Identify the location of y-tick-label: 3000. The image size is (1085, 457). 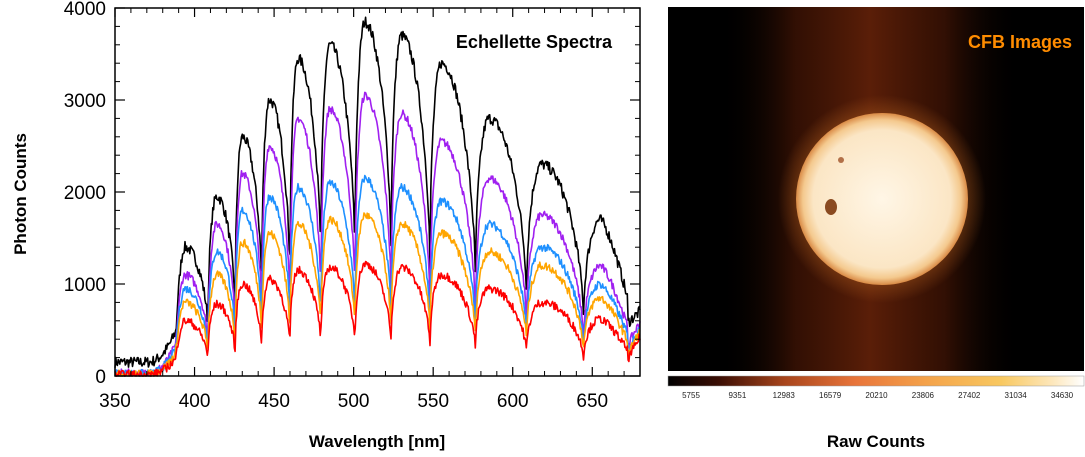
(85, 101).